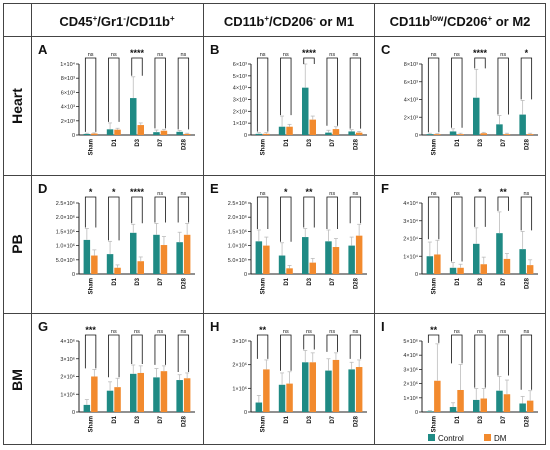  I want to click on y-tick-label: 1.0×10⁶, so click(237, 246).